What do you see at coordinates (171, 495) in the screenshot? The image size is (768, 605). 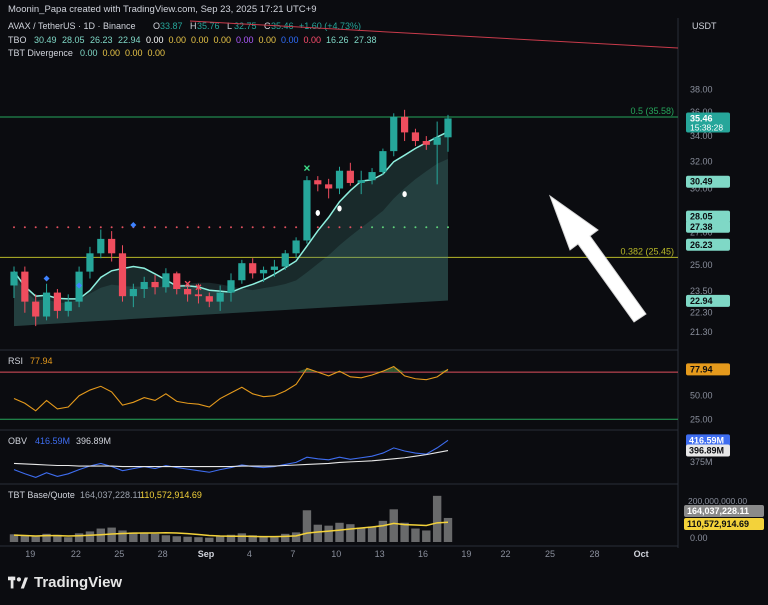 I see `volume-ma-value: 110,572,914.69` at bounding box center [171, 495].